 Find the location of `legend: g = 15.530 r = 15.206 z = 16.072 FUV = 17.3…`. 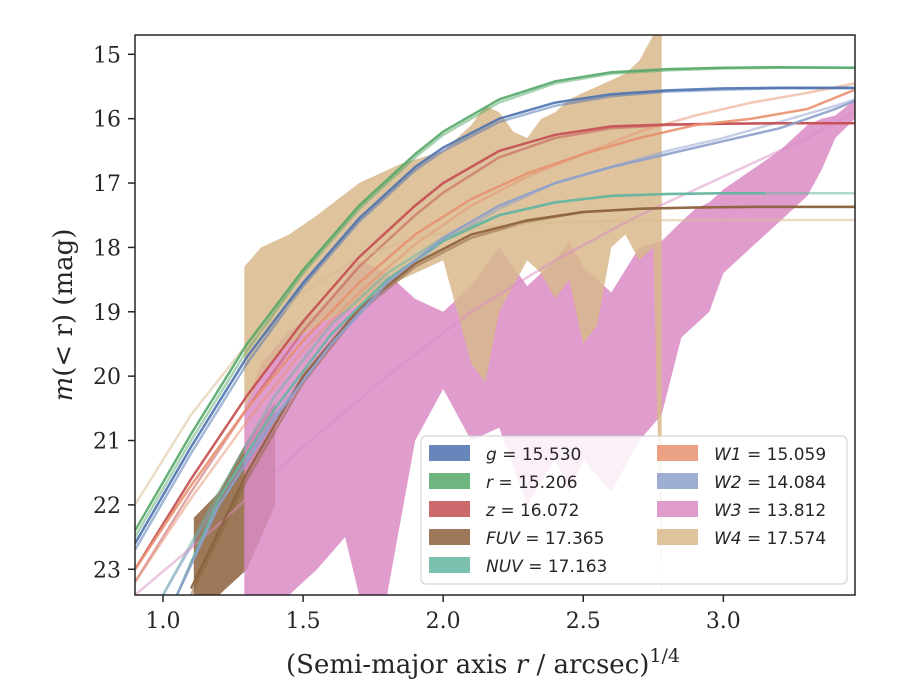

legend: g = 15.530 r = 15.206 z = 16.072 FUV = 17.3… is located at coordinates (634, 510).